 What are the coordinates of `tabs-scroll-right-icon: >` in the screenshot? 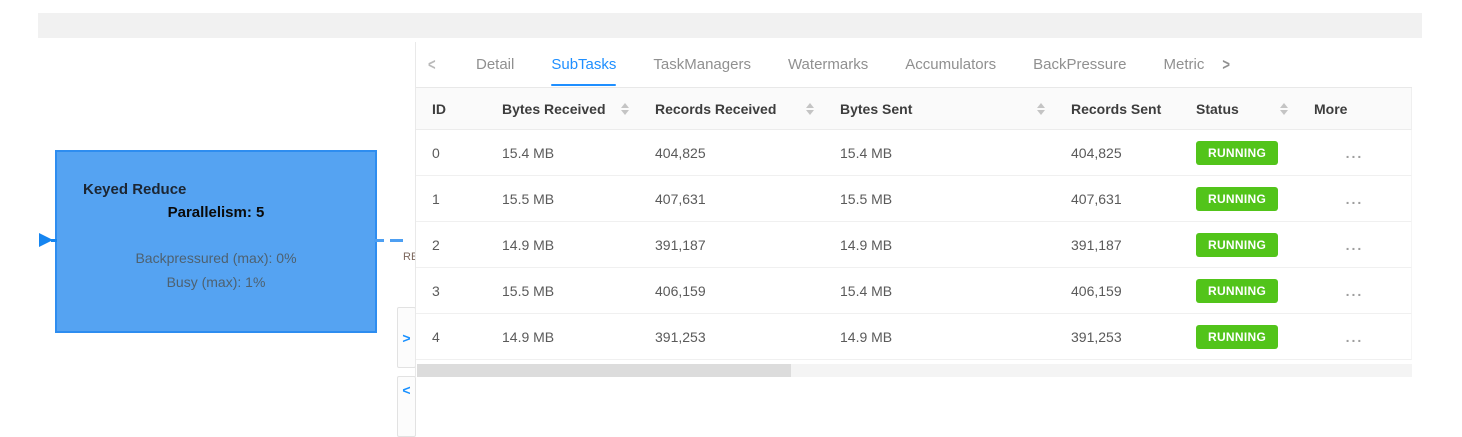 It's located at (1226, 64).